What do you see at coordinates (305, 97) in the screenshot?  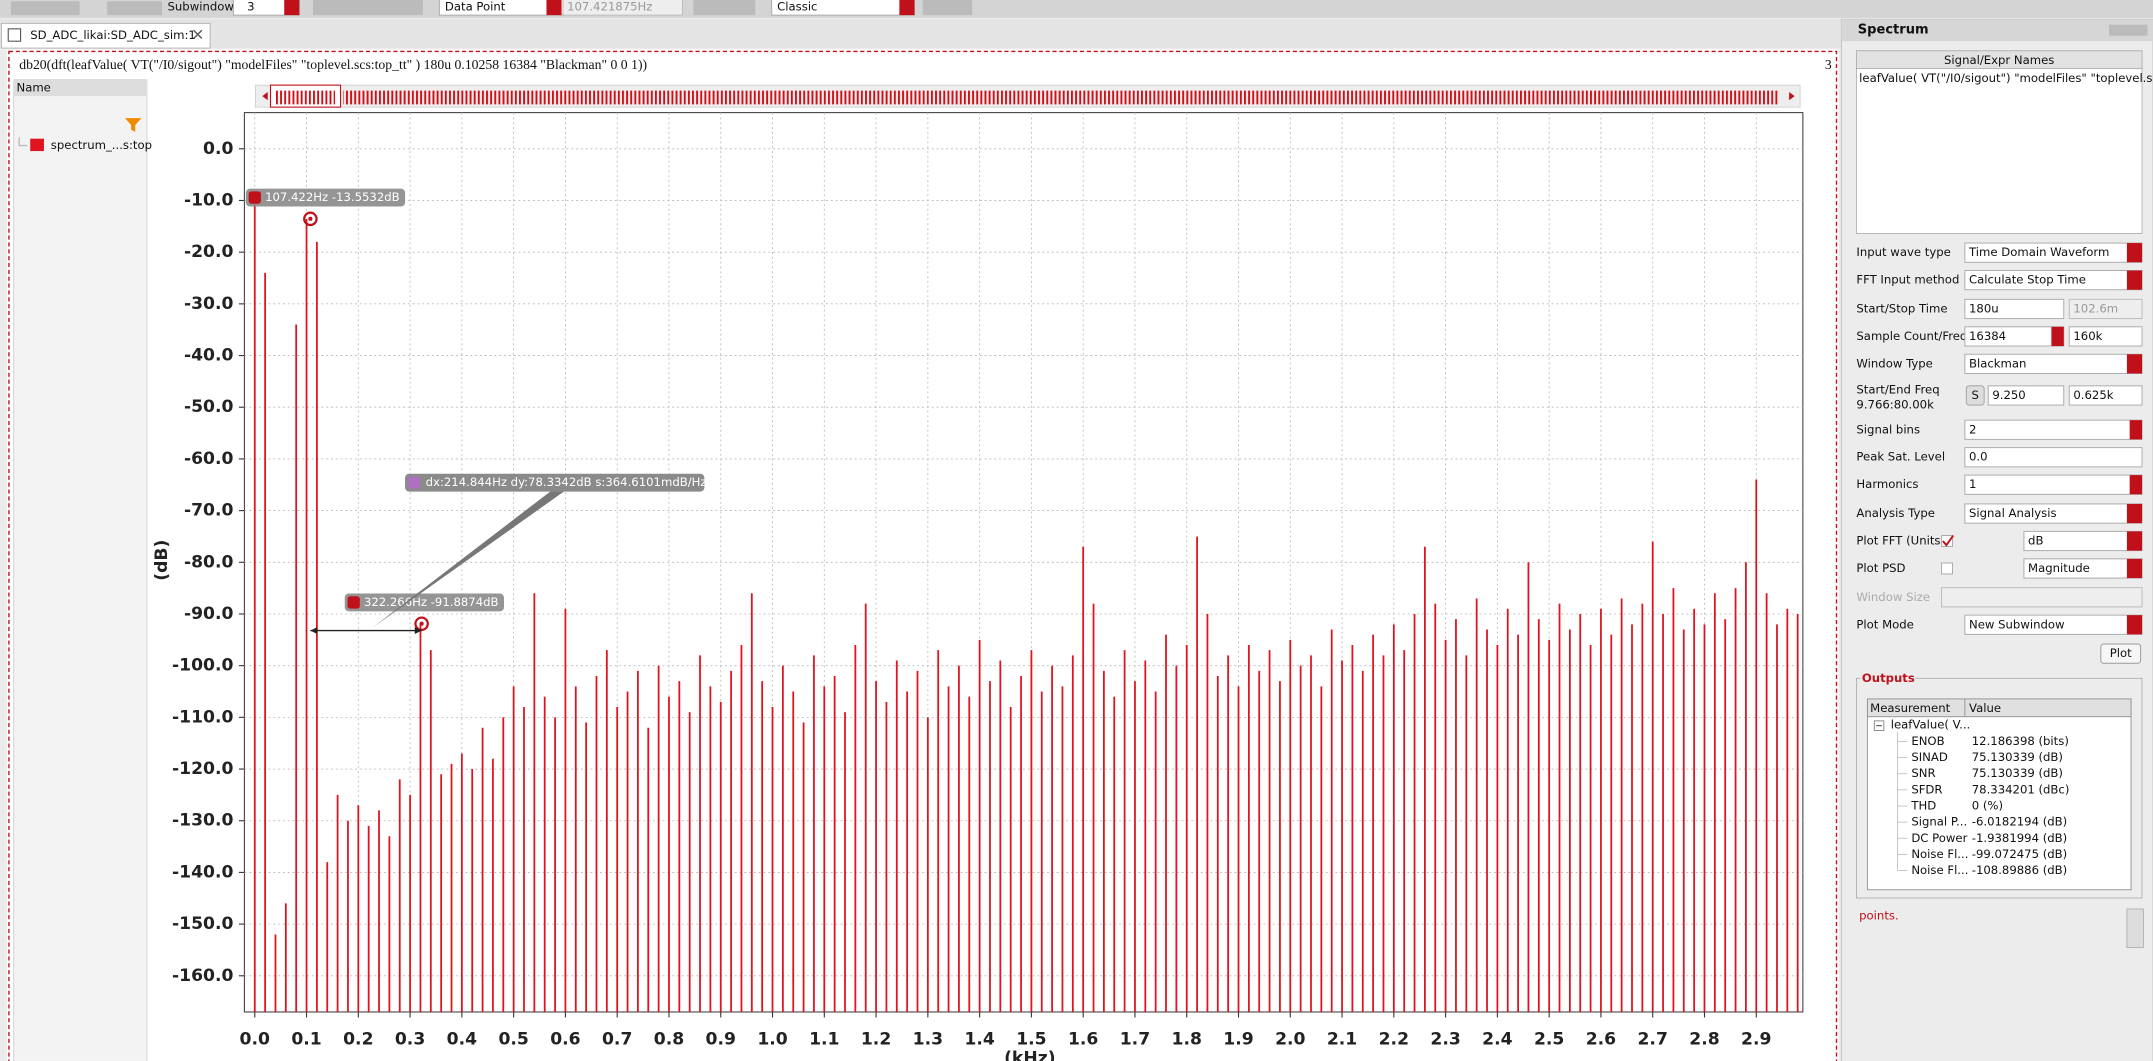 I see `scroll-thumb-trace` at bounding box center [305, 97].